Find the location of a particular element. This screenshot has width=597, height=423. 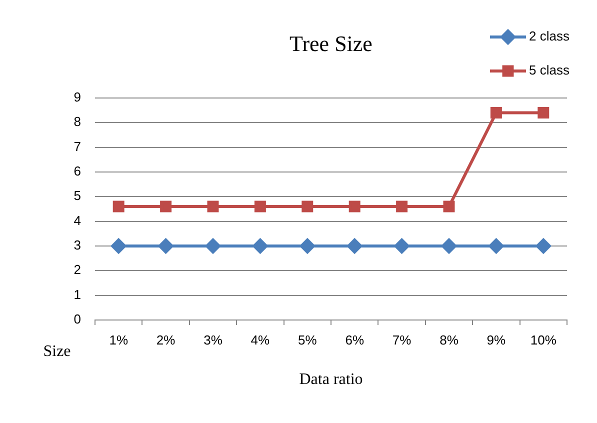

y-tick-label: 0 is located at coordinates (77, 319).